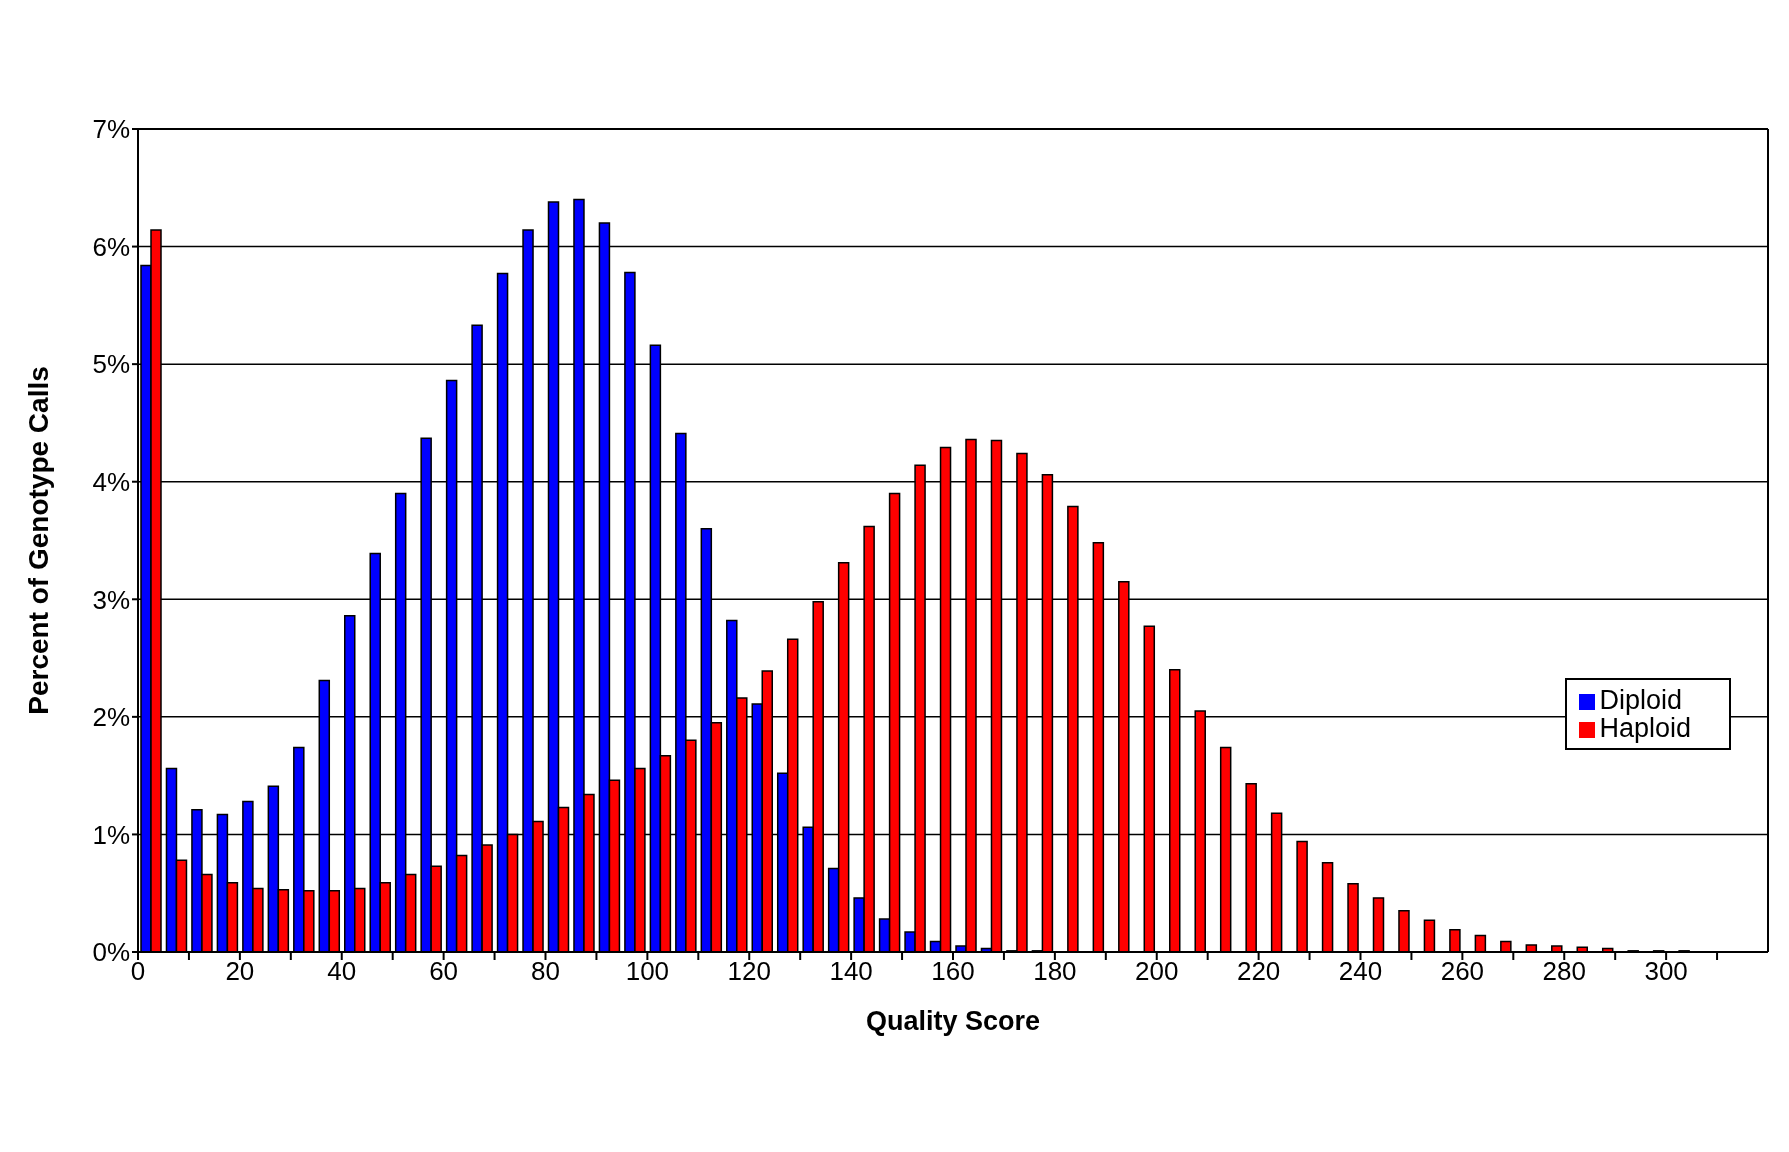 The height and width of the screenshot is (1152, 1789). I want to click on x-tick-label: 40, so click(342, 971).